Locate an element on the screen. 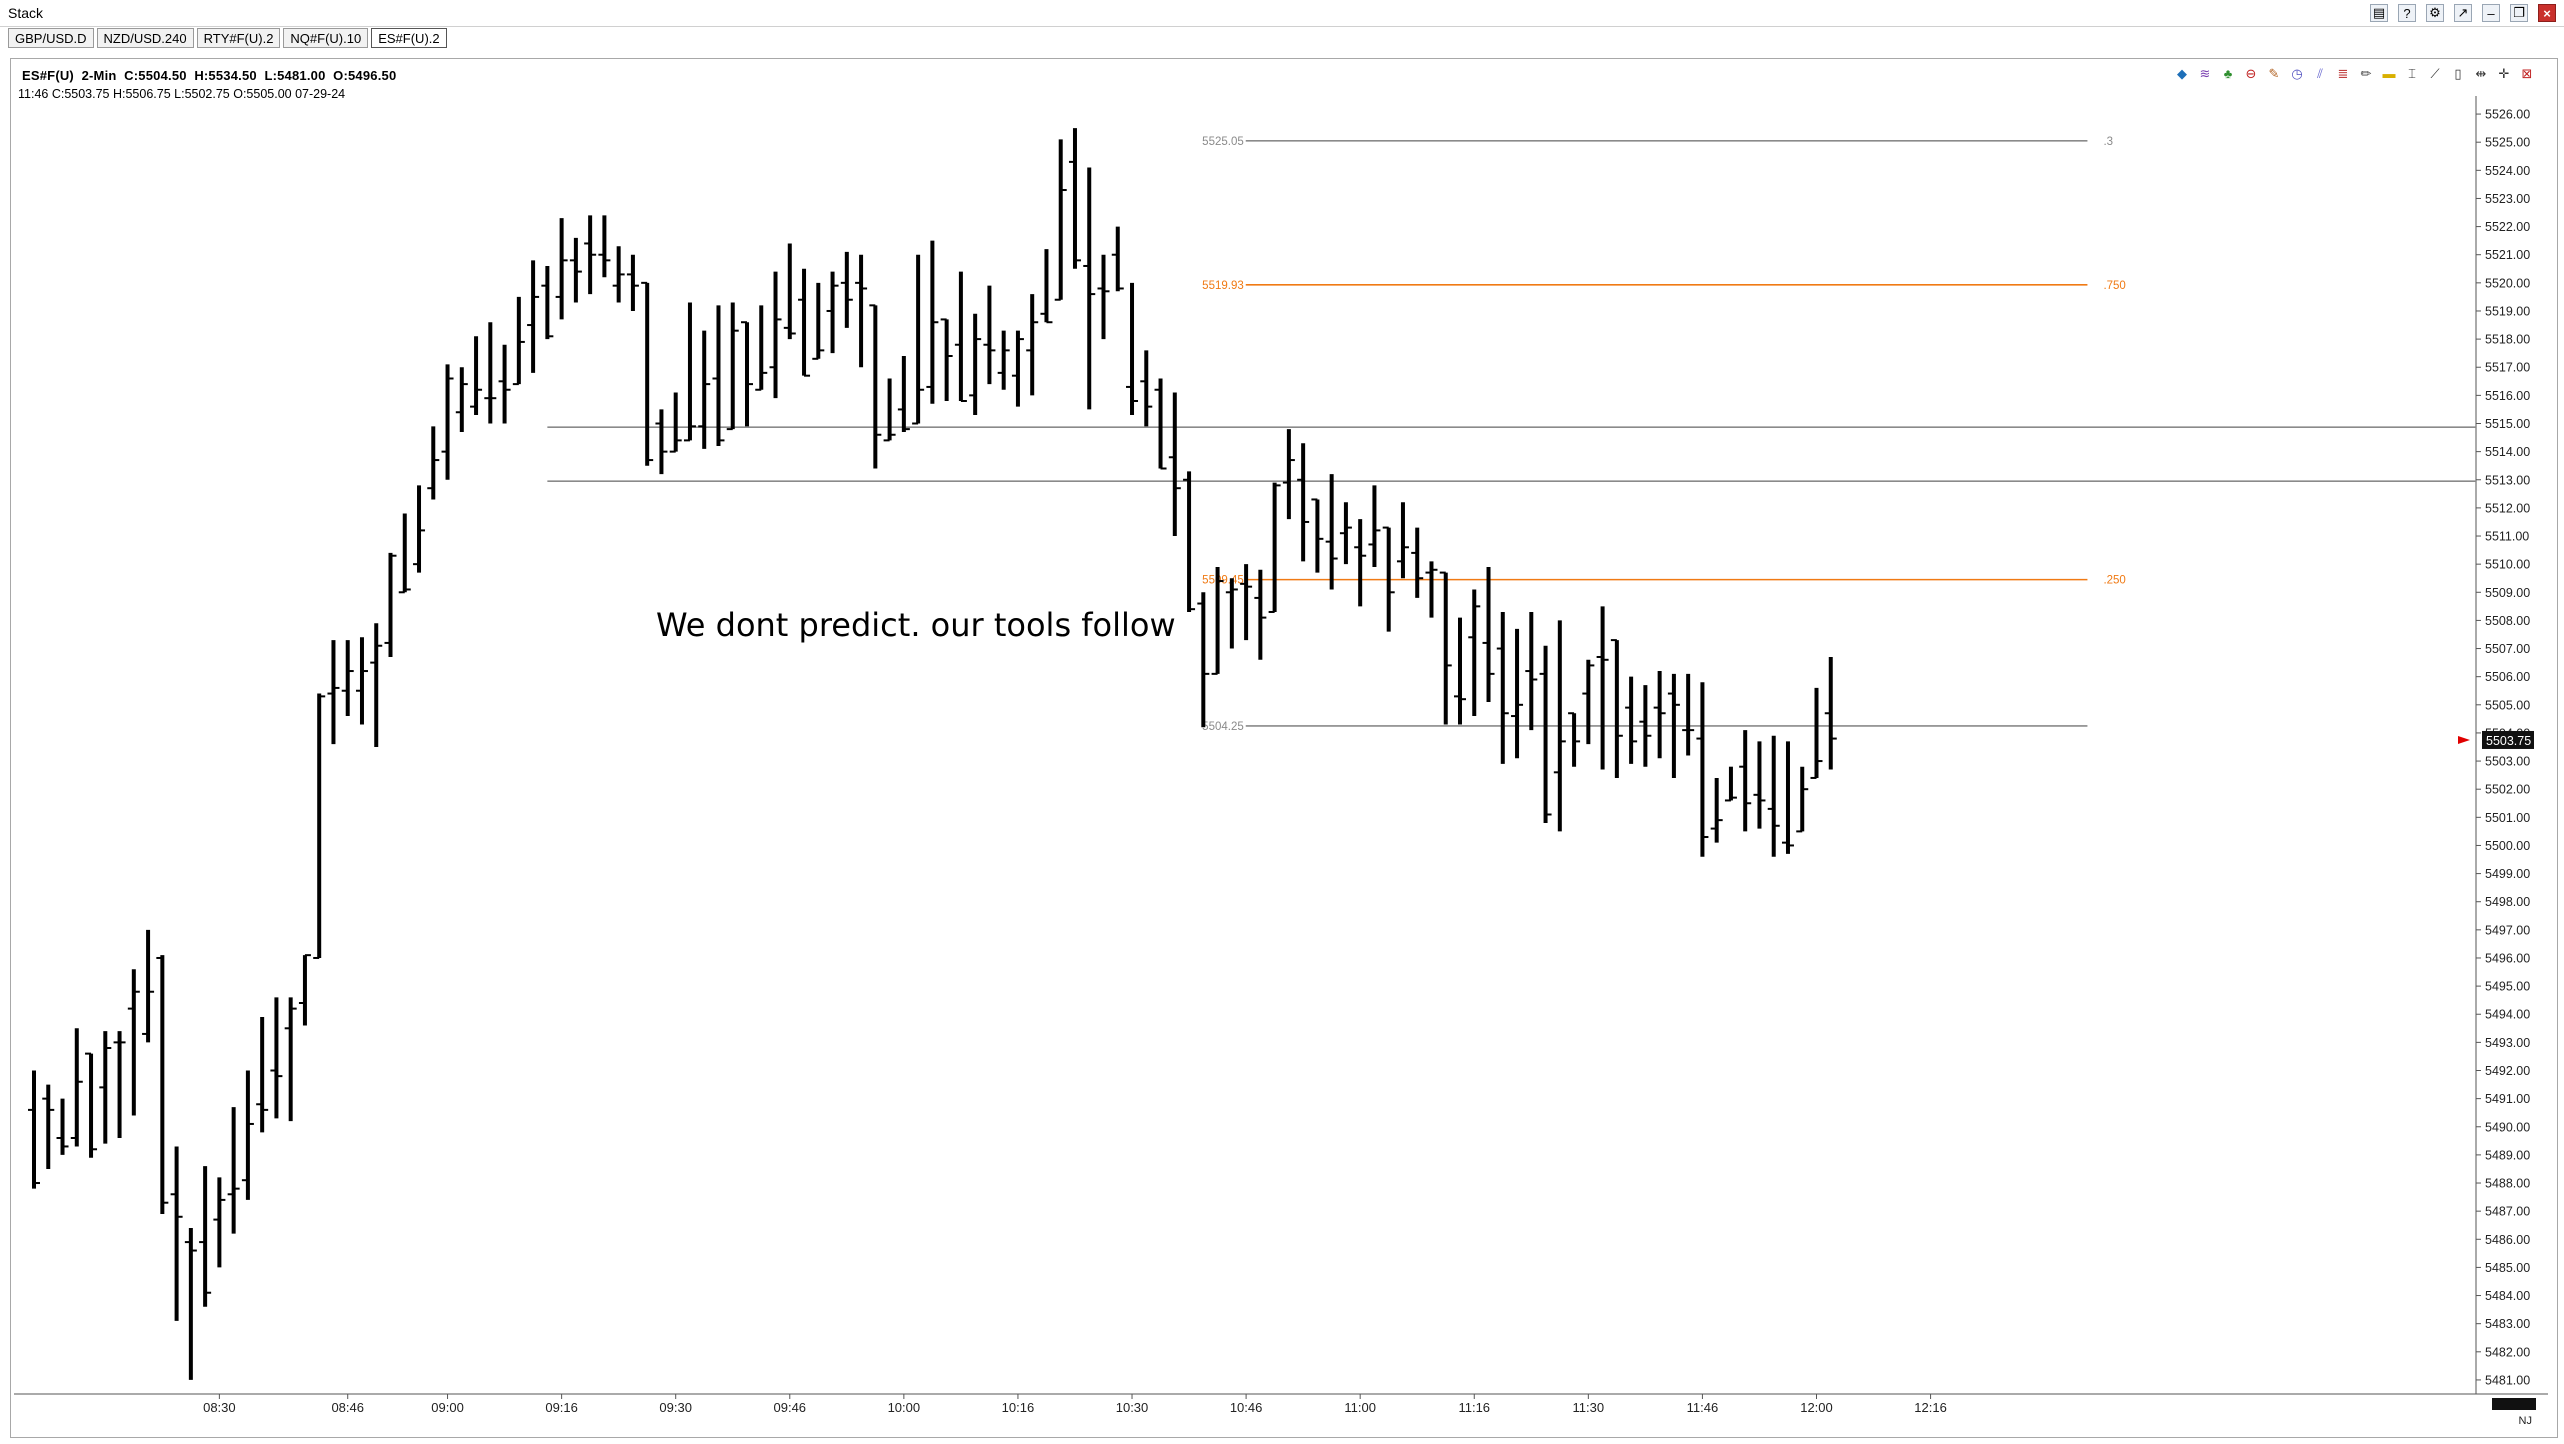 This screenshot has width=2564, height=1444. y-tick-label: 5505.00 is located at coordinates (2507, 705).